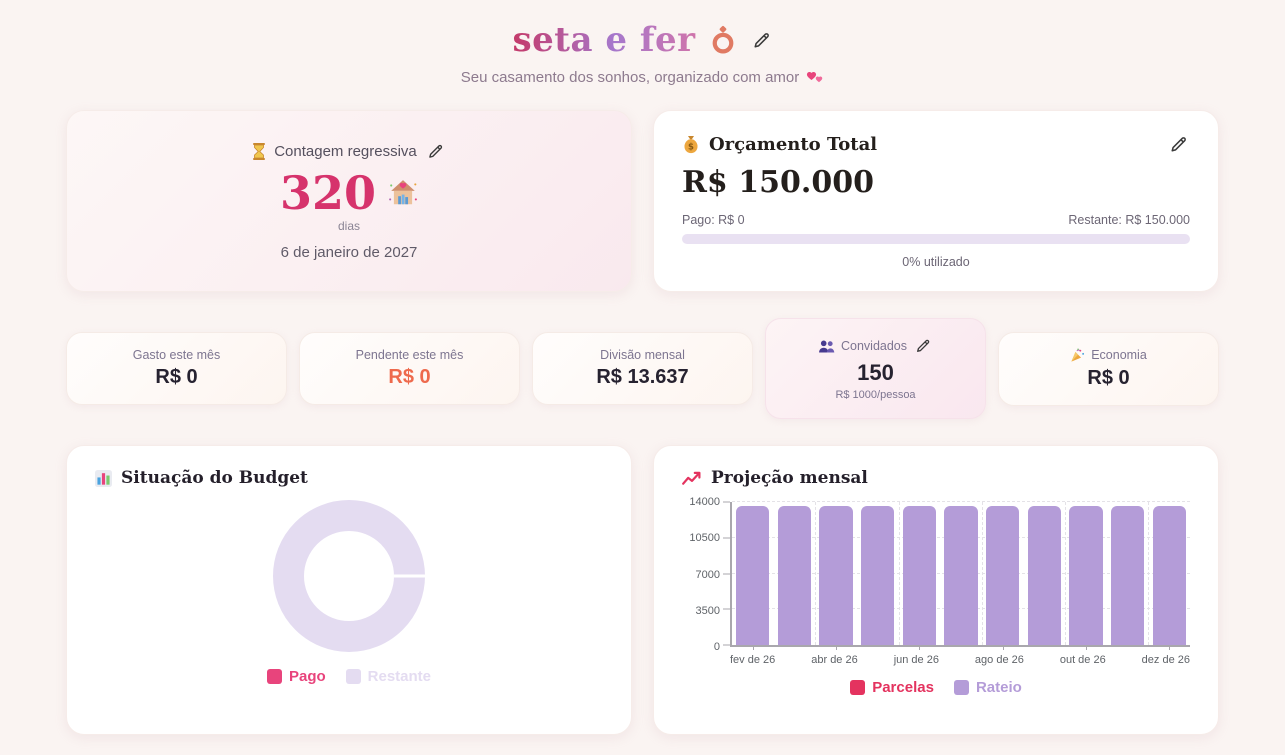 The height and width of the screenshot is (755, 1285). I want to click on bar-chart-icon, so click(103, 478).